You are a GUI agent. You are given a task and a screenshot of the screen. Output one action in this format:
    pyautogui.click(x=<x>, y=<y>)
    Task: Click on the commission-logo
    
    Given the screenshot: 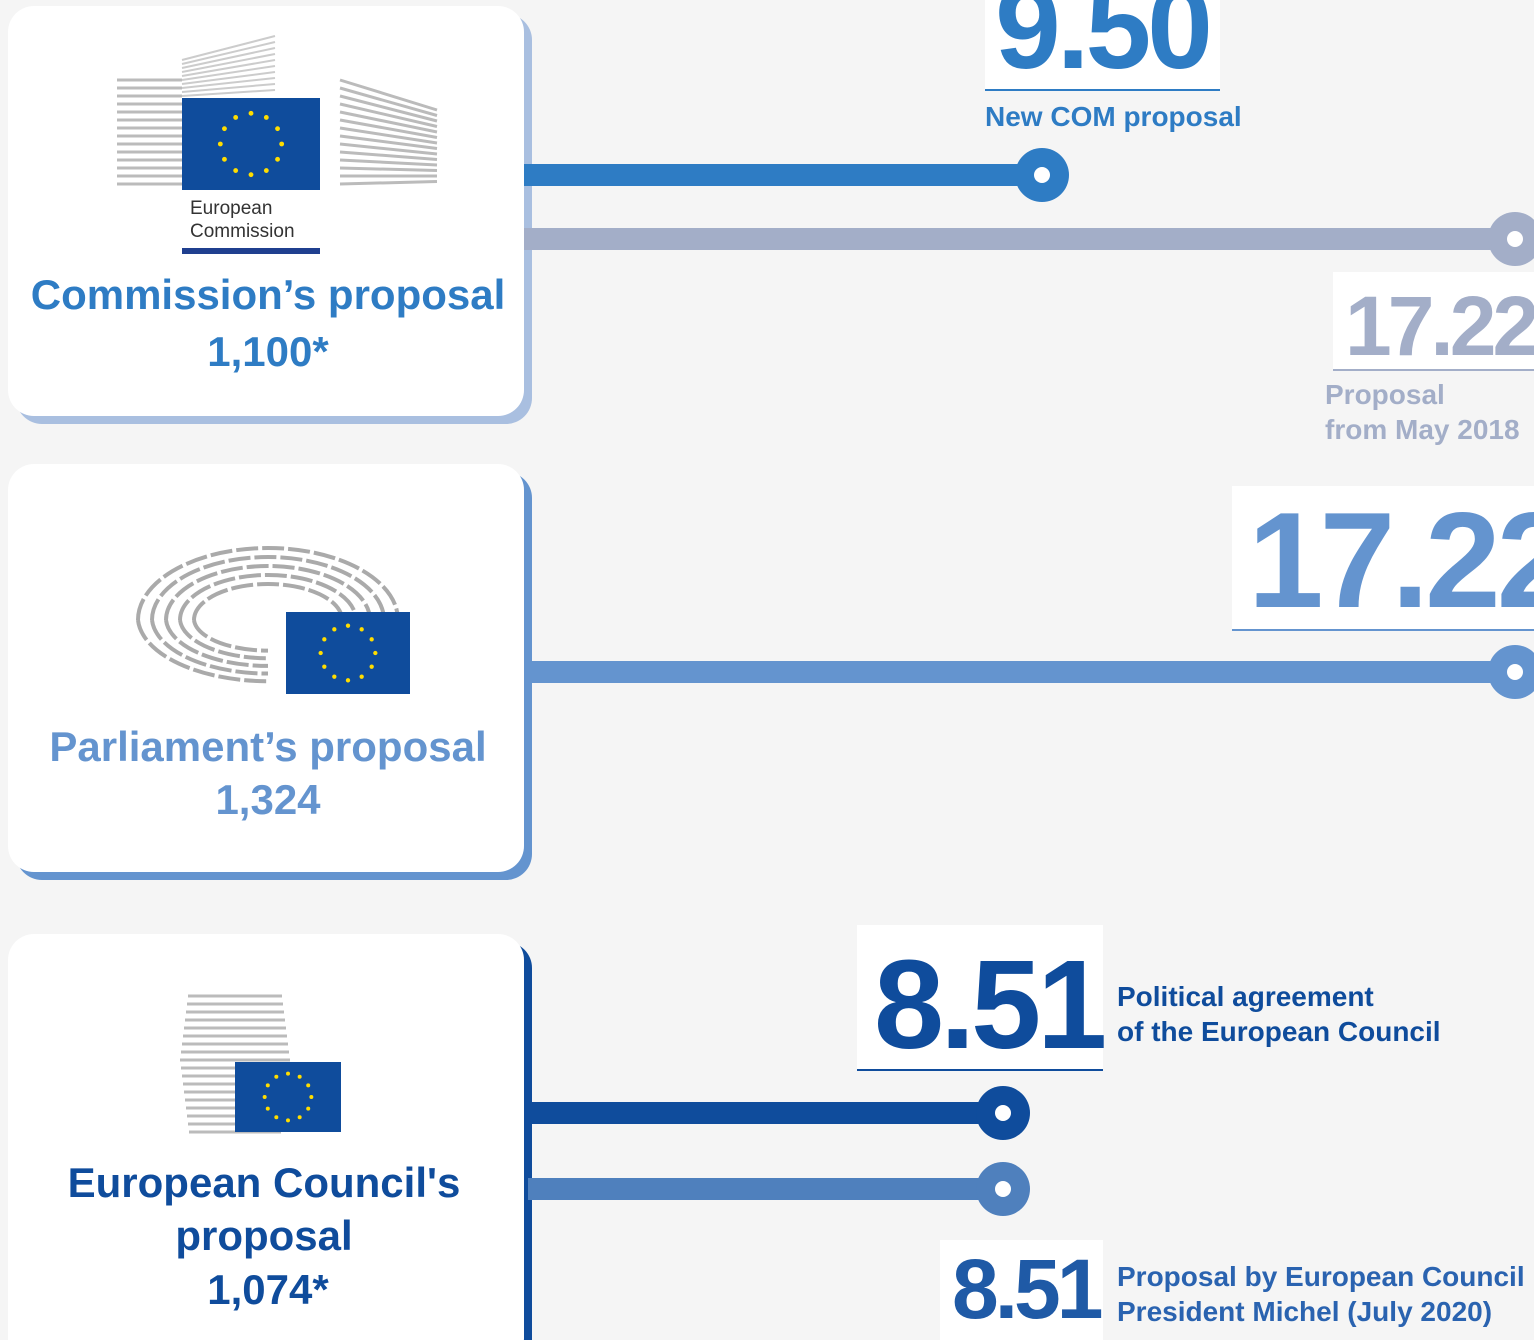 What is the action you would take?
    pyautogui.click(x=277, y=112)
    